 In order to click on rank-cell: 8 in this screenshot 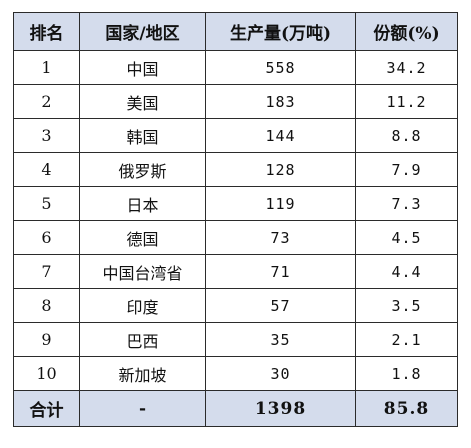, I will do `click(46, 305)`.